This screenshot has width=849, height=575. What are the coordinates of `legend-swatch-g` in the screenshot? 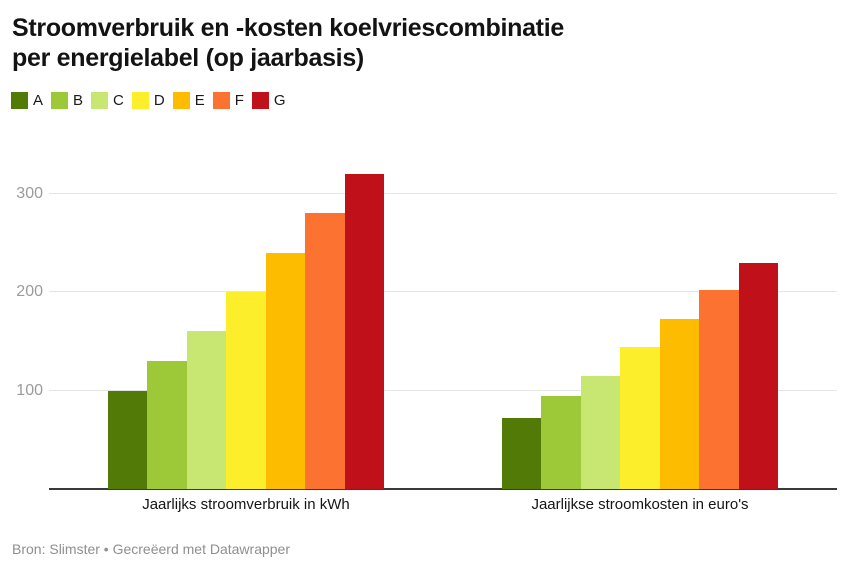 It's located at (260, 100).